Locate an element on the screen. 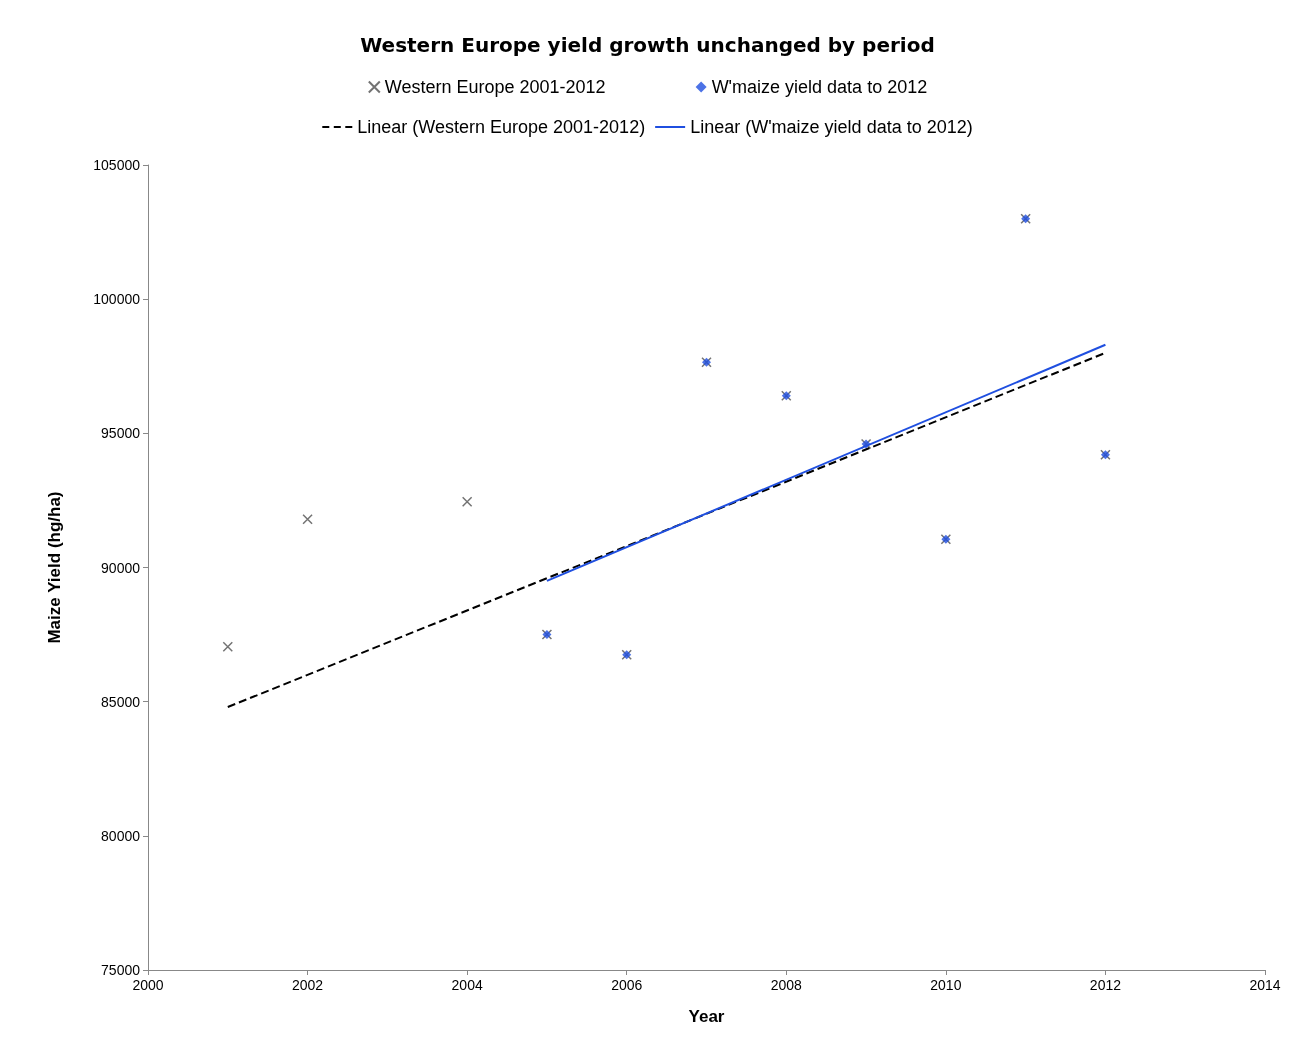  x-tick-label: 2008 is located at coordinates (786, 985).